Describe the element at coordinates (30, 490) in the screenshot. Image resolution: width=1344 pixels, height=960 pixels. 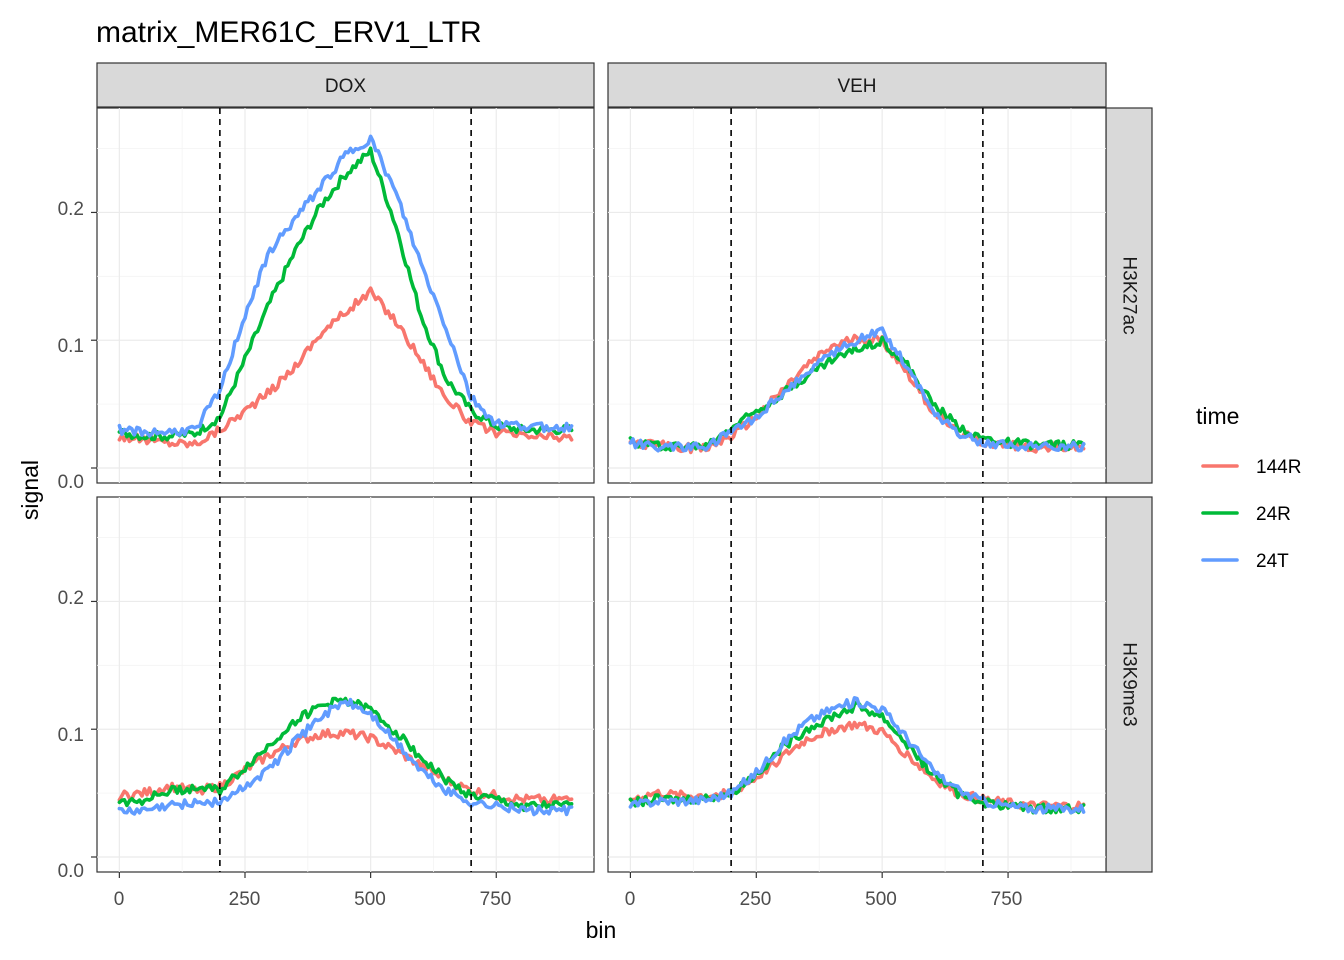
I see `y-axis-title: signal` at that location.